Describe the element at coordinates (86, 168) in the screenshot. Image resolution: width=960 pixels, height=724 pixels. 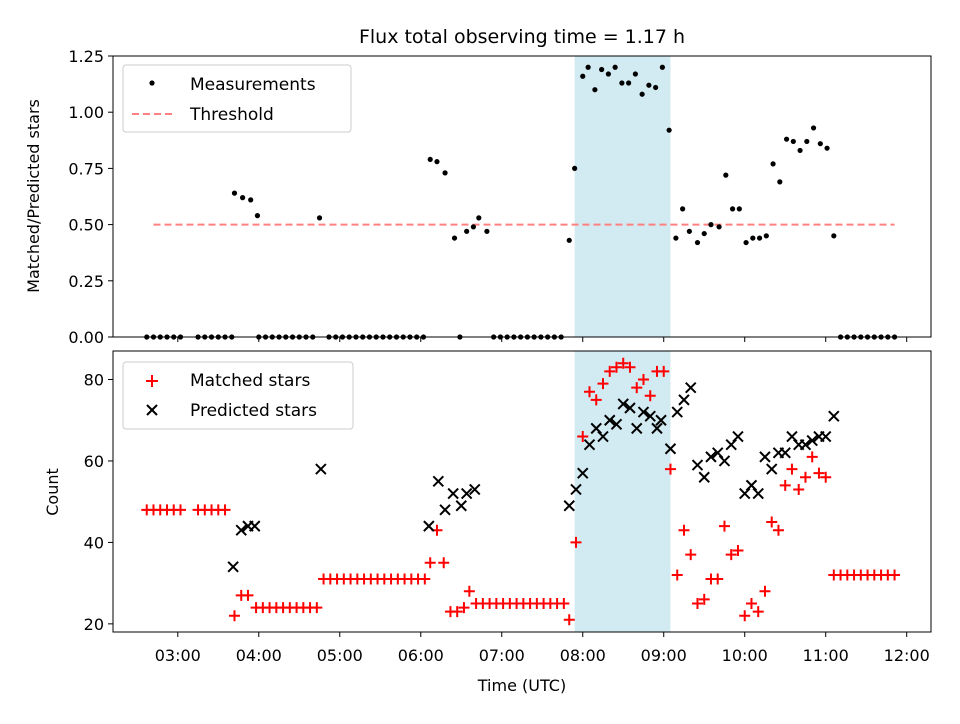
I see `top-y-tick-label: 0.75` at that location.